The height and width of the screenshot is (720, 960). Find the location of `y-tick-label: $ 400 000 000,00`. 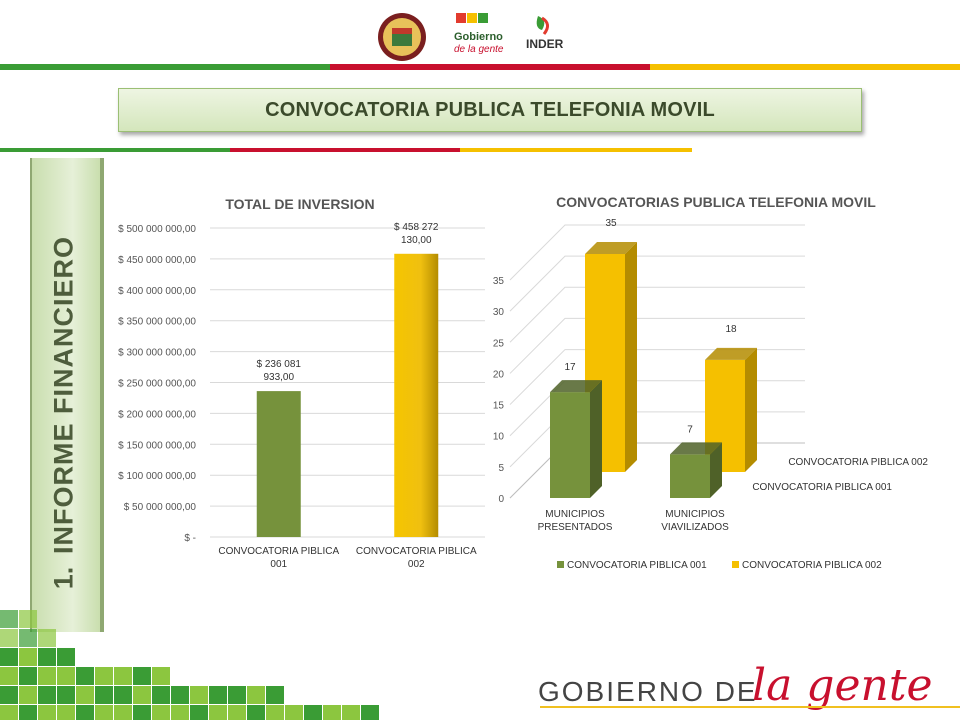

y-tick-label: $ 400 000 000,00 is located at coordinates (157, 291).